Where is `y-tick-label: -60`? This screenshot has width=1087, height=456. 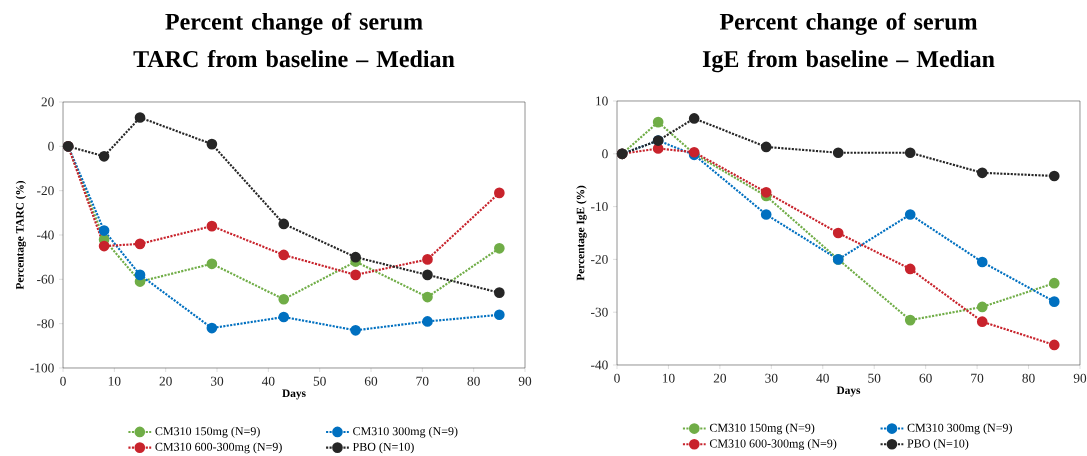
y-tick-label: -60 is located at coordinates (45, 279).